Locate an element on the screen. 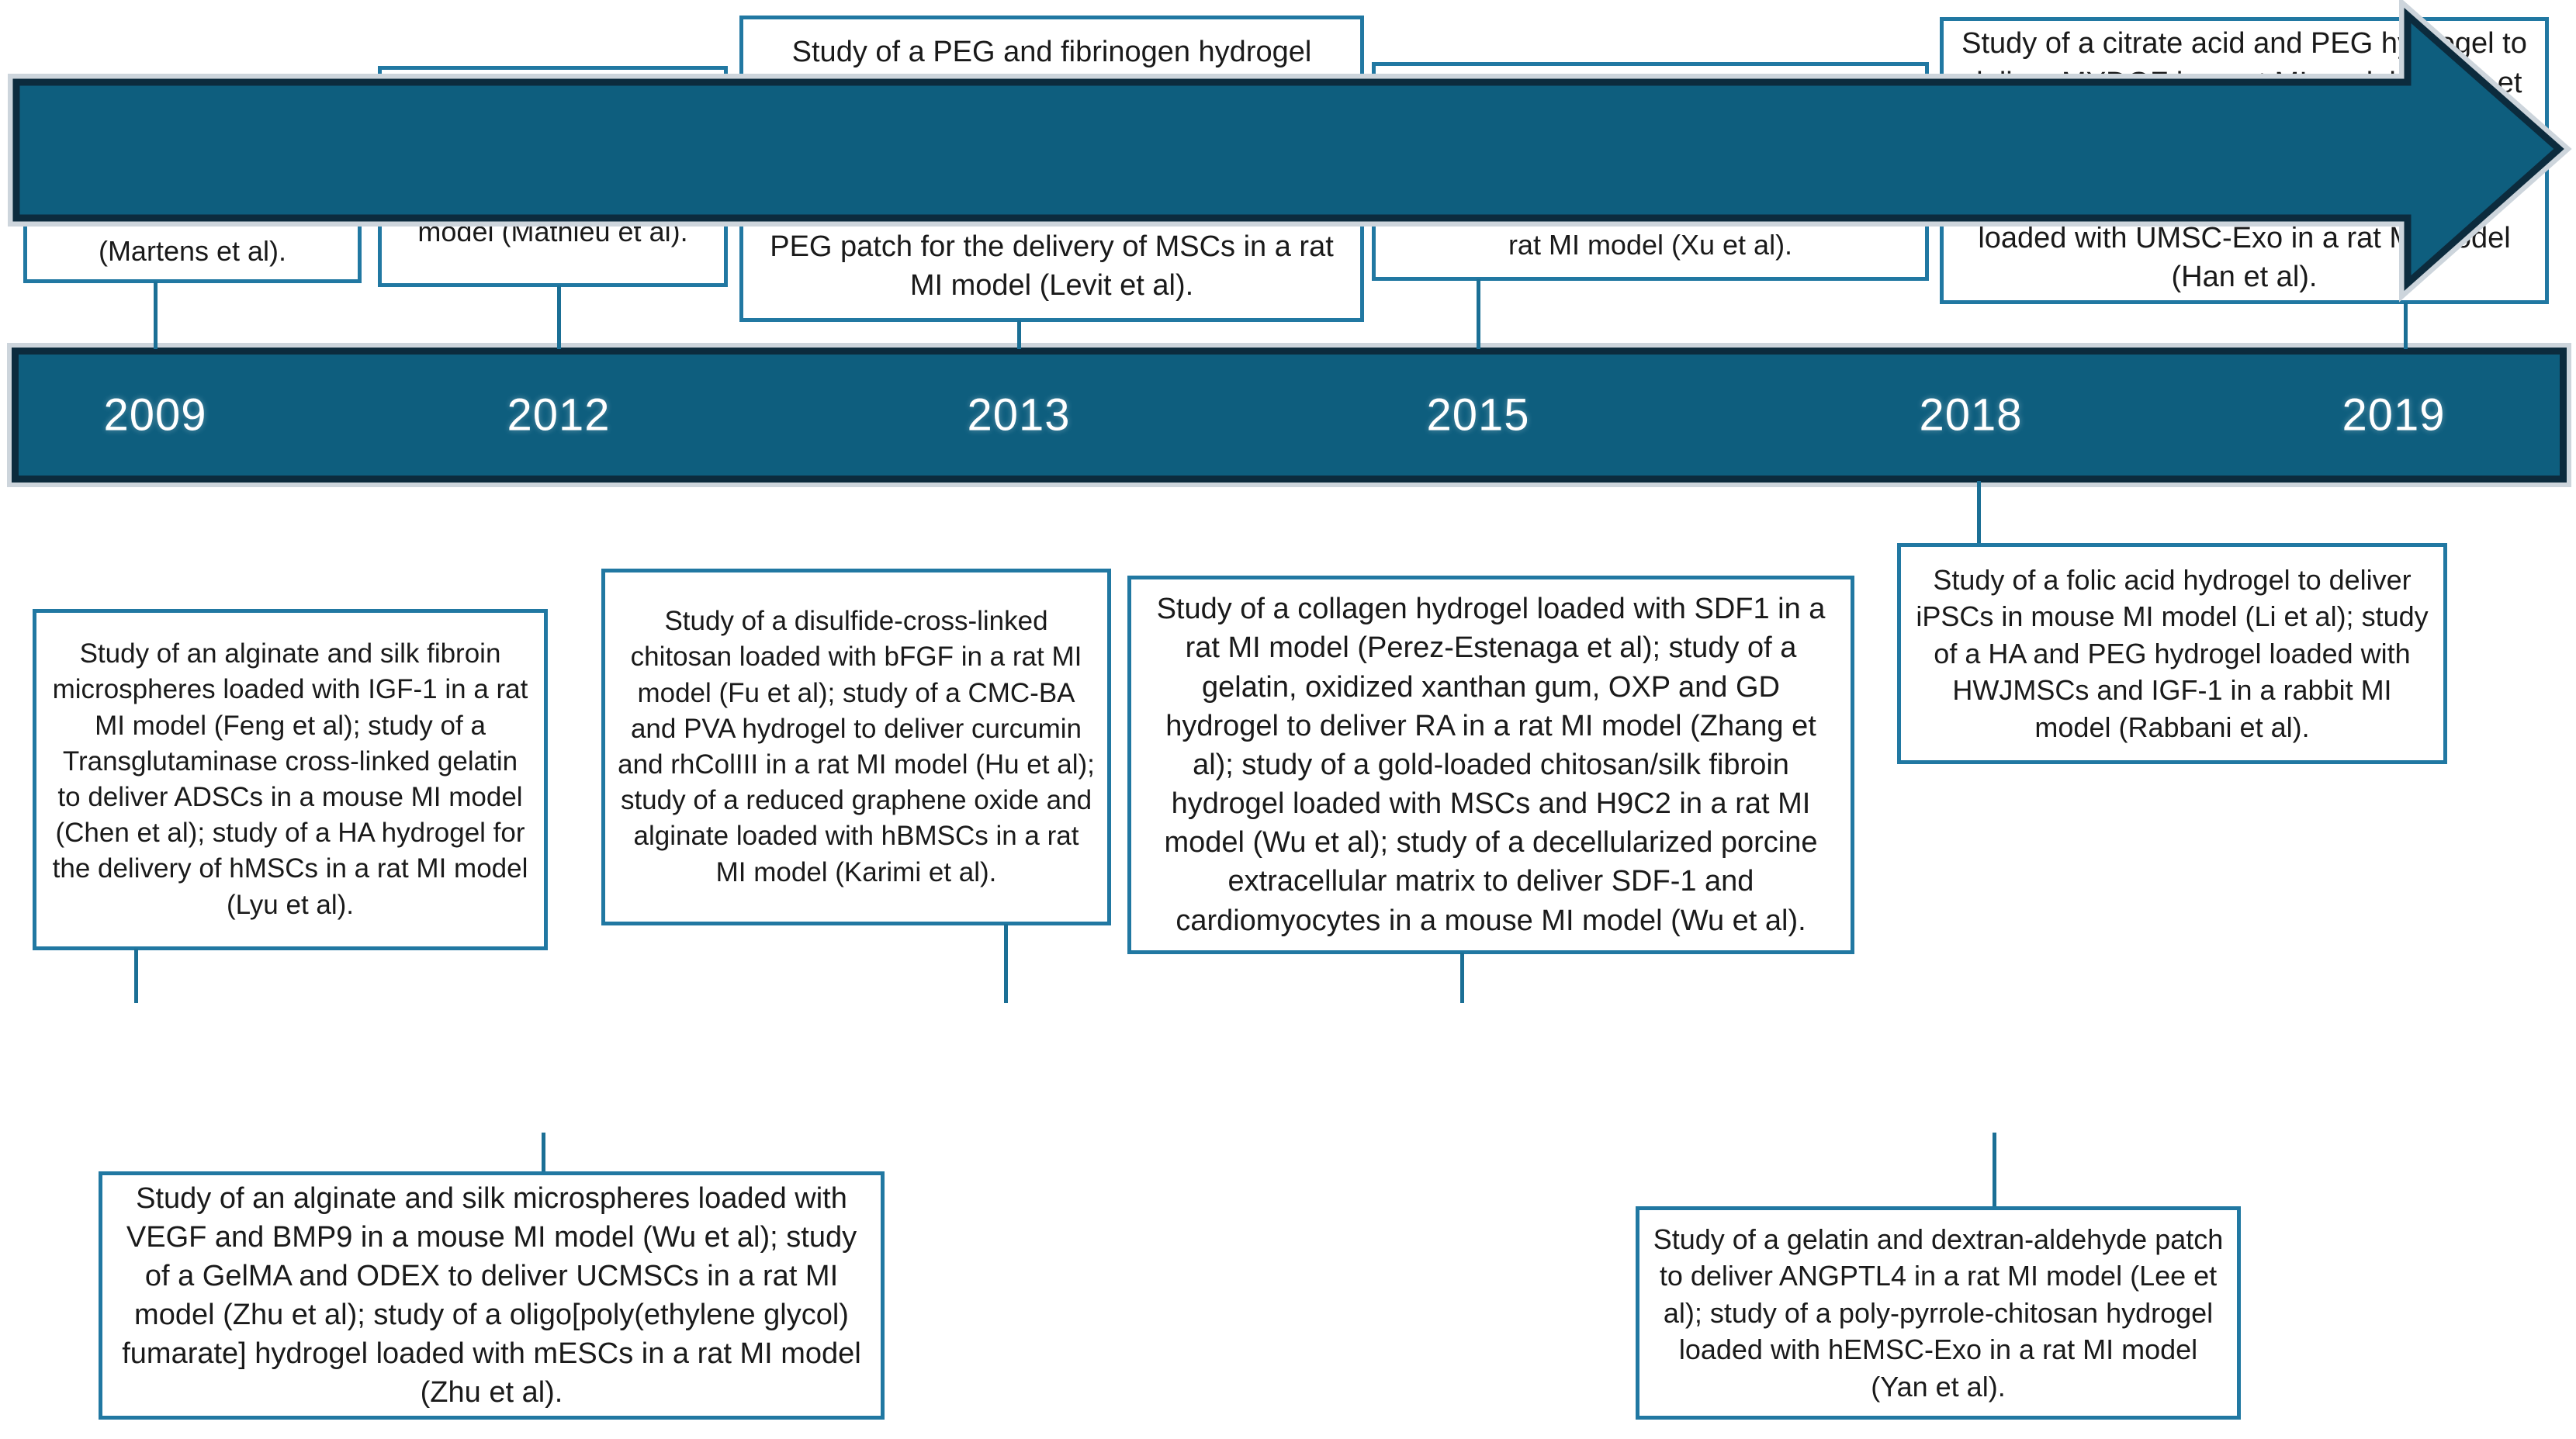 This screenshot has width=2576, height=1439. year-label-2015: 2015 is located at coordinates (1478, 415).